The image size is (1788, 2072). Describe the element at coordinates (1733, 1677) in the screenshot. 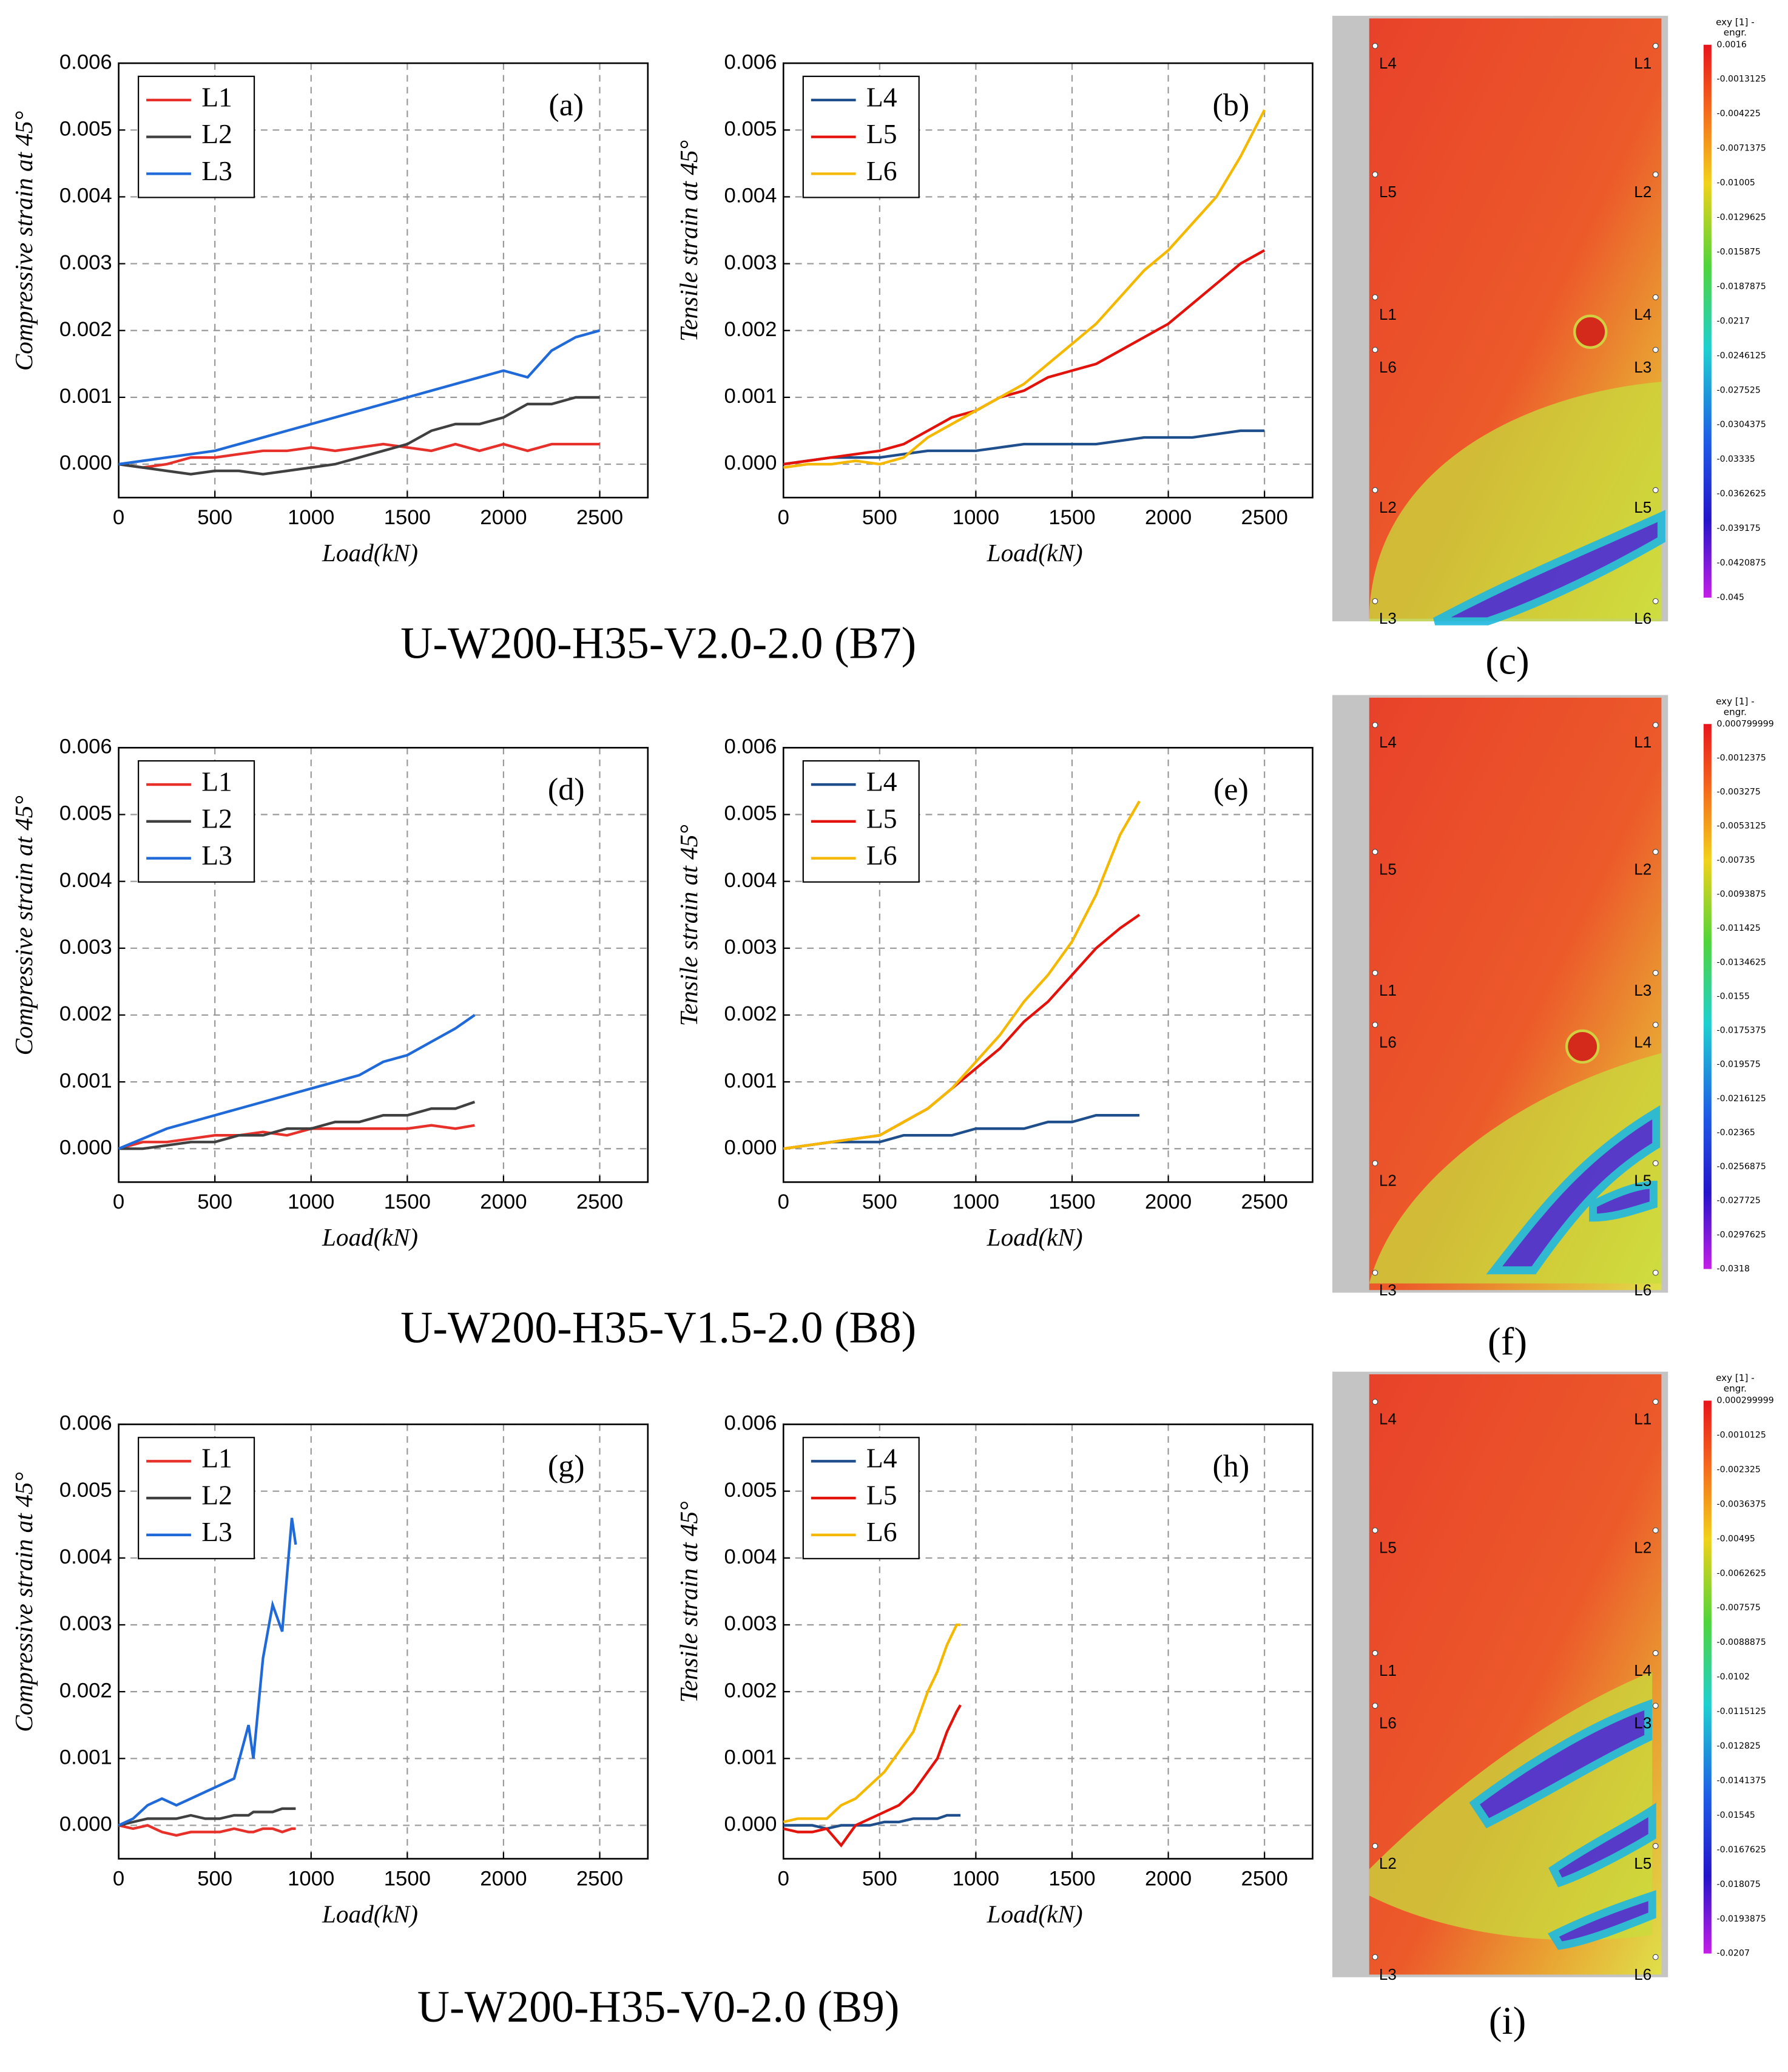

I see `colorbar-tick-label: -0.0102` at that location.